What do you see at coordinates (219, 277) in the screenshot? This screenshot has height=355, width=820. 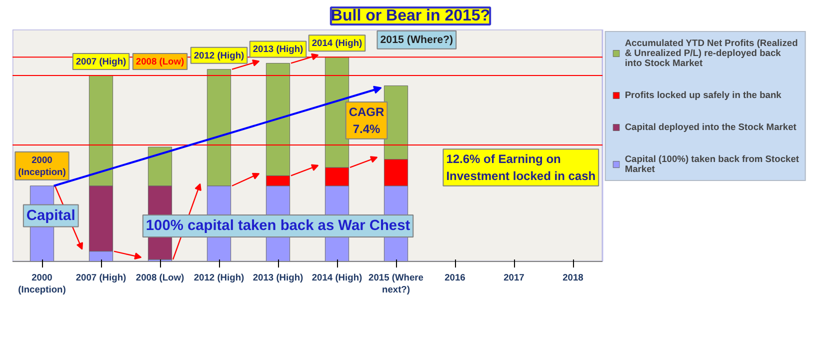 I see `x-tick-label: 2012 (High)` at bounding box center [219, 277].